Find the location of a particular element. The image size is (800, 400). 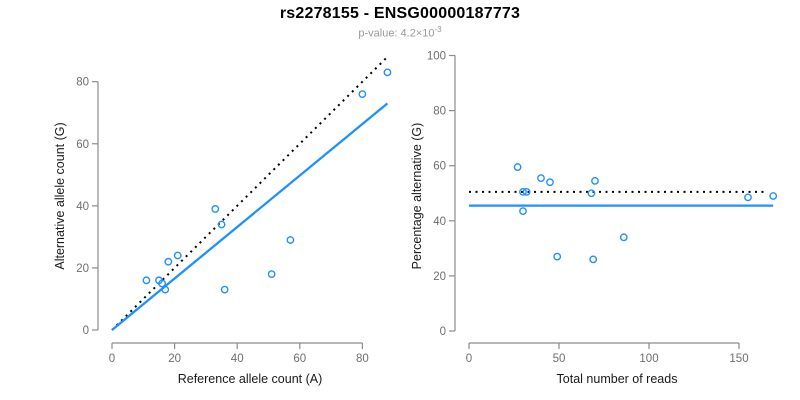

x-axis-title: Reference allele count (A) is located at coordinates (250, 379).